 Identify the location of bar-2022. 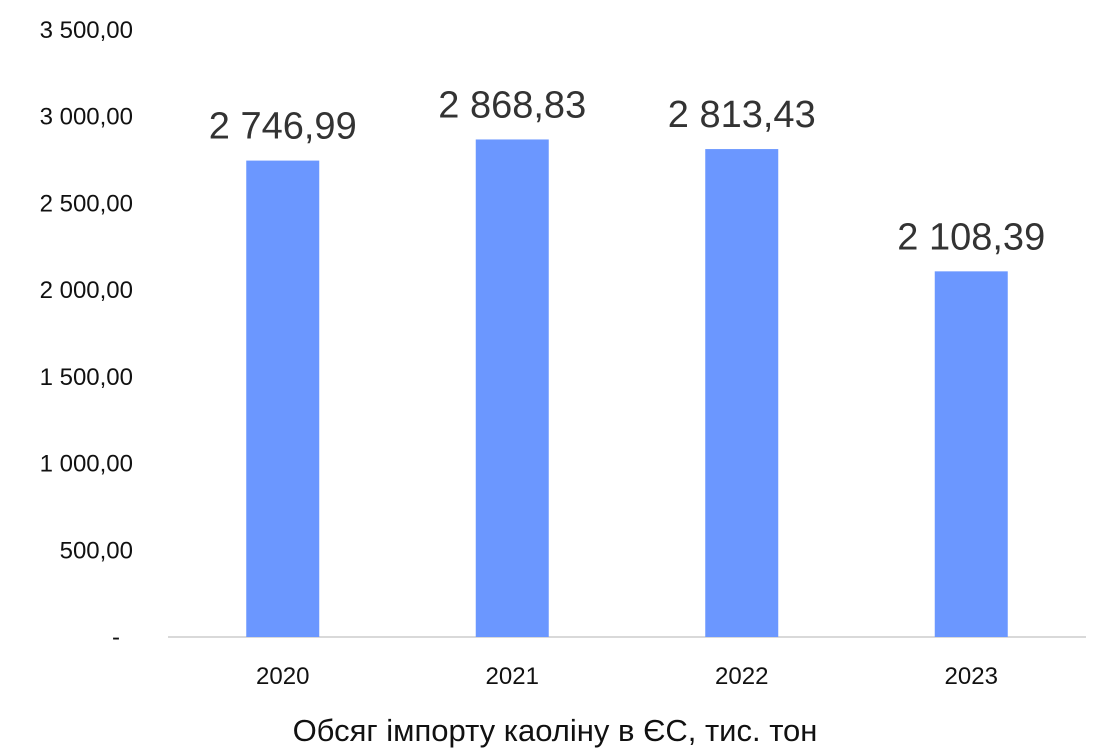
(742, 393).